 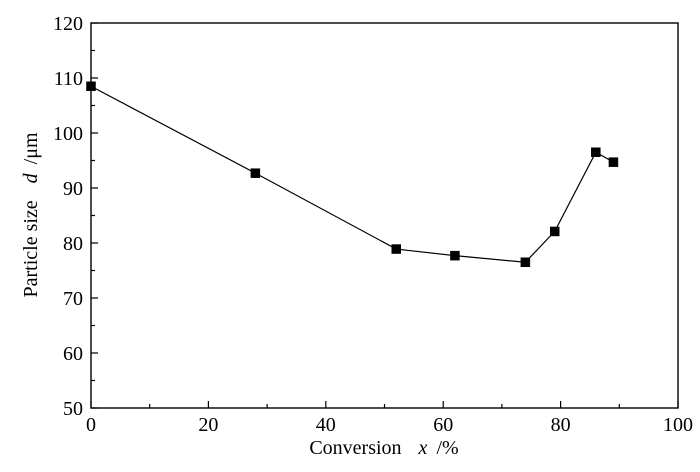 I want to click on x-tick-label: 80, so click(x=561, y=425).